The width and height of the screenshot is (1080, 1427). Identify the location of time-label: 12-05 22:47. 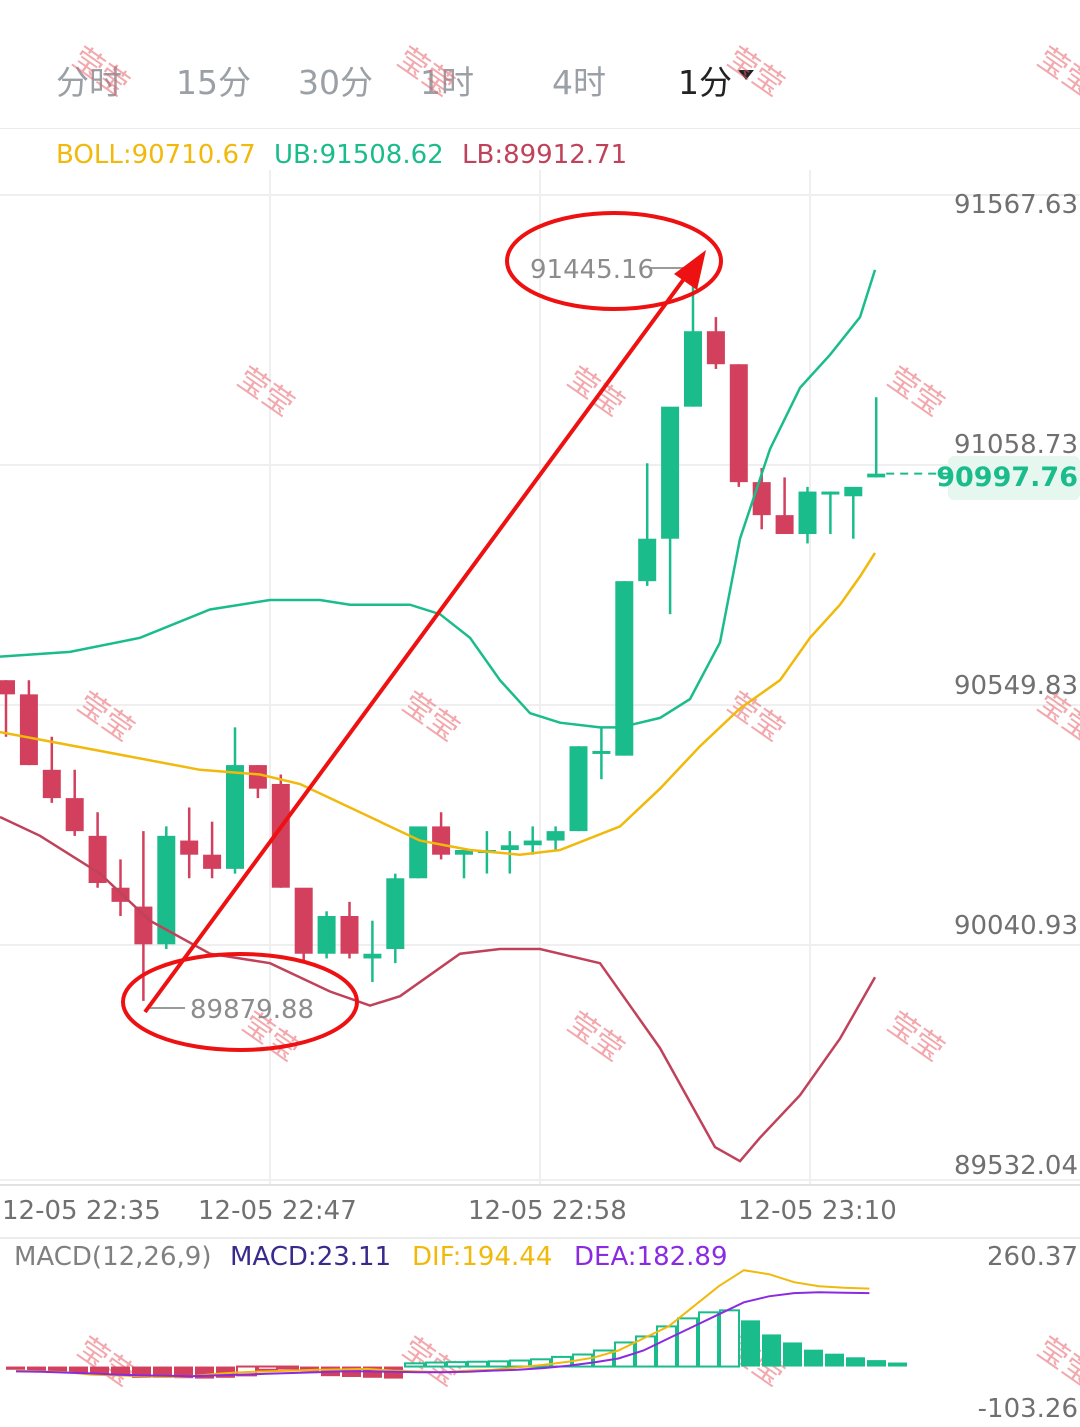
(277, 1211).